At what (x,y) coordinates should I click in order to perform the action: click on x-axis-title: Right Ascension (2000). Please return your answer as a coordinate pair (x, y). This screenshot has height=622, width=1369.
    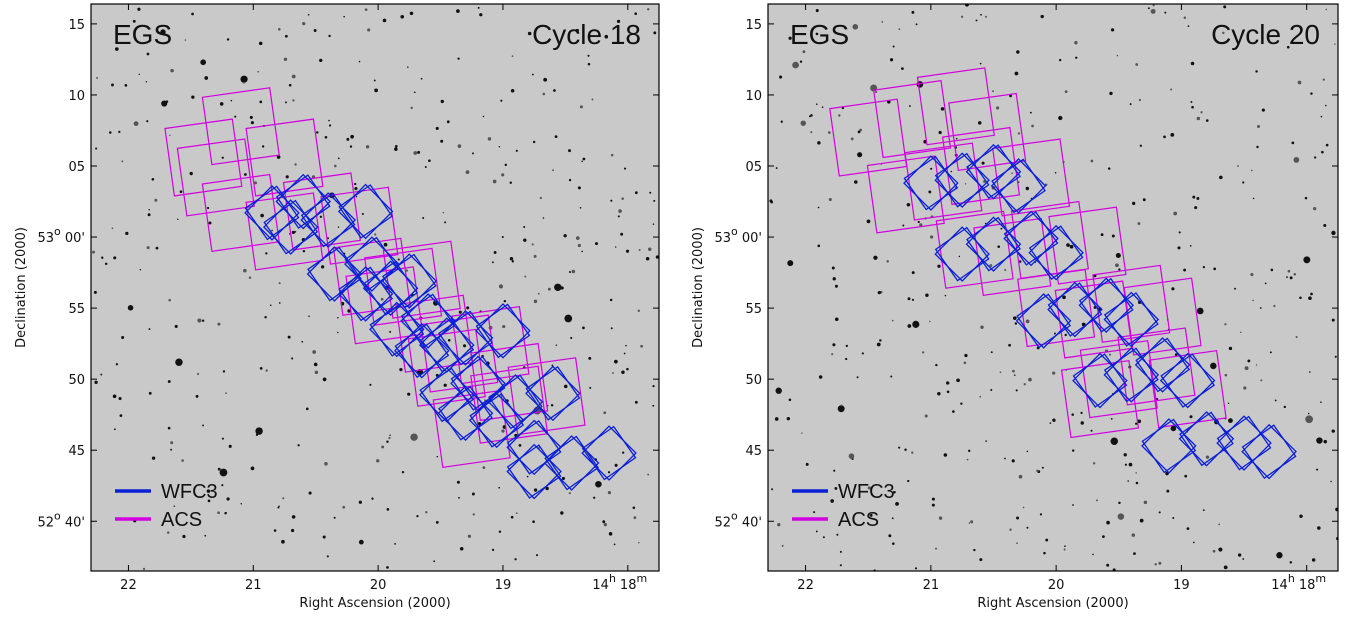
    Looking at the image, I should click on (1052, 603).